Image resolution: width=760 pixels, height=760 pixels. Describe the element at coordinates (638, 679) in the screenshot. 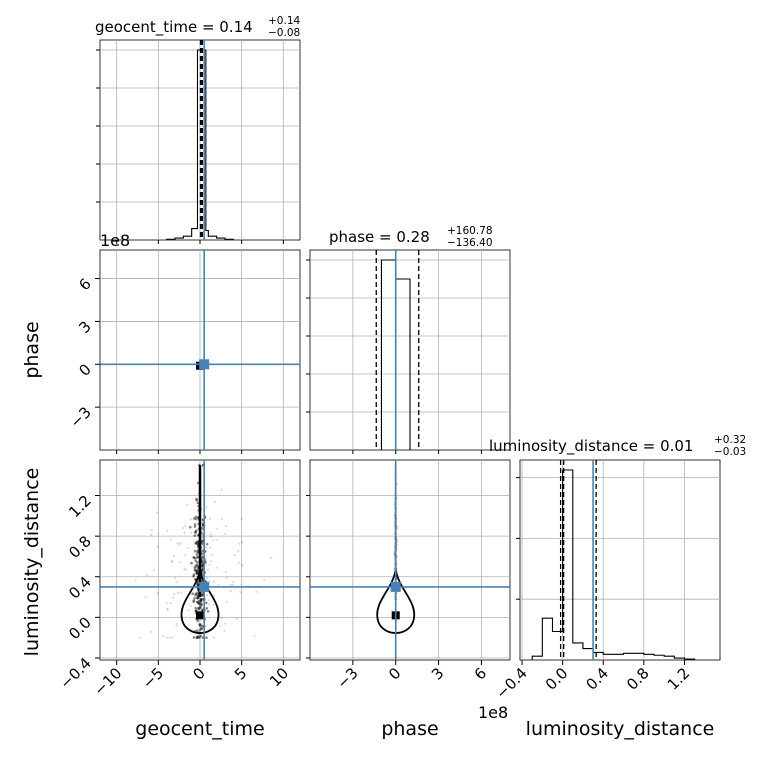

I see `xtick-luminosity_distance-label-3: 0.8` at that location.